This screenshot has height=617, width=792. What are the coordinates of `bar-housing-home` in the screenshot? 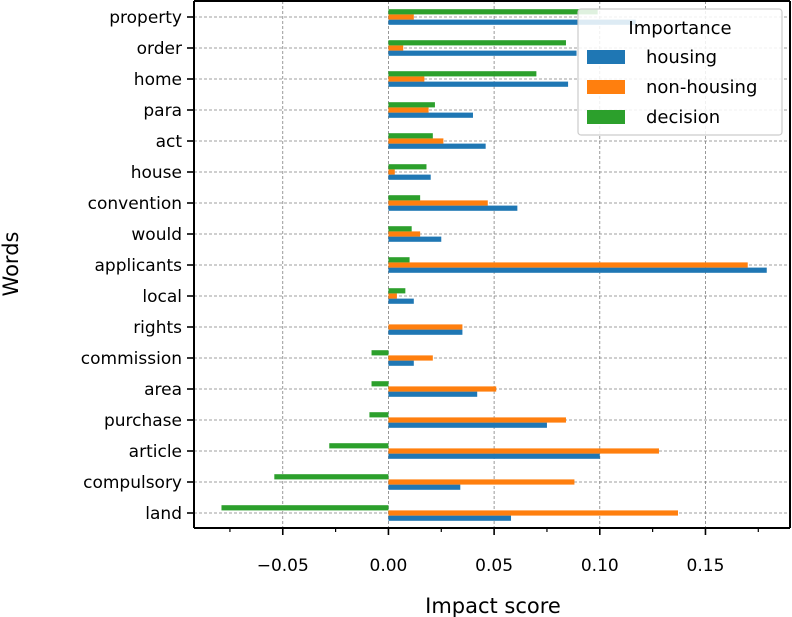 It's located at (478, 84).